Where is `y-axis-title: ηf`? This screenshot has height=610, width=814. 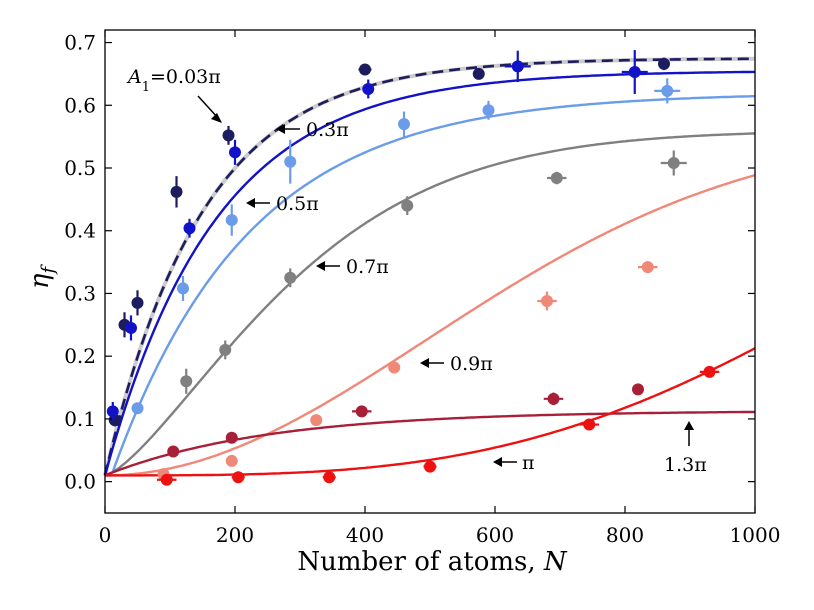 y-axis-title: ηf is located at coordinates (42, 277).